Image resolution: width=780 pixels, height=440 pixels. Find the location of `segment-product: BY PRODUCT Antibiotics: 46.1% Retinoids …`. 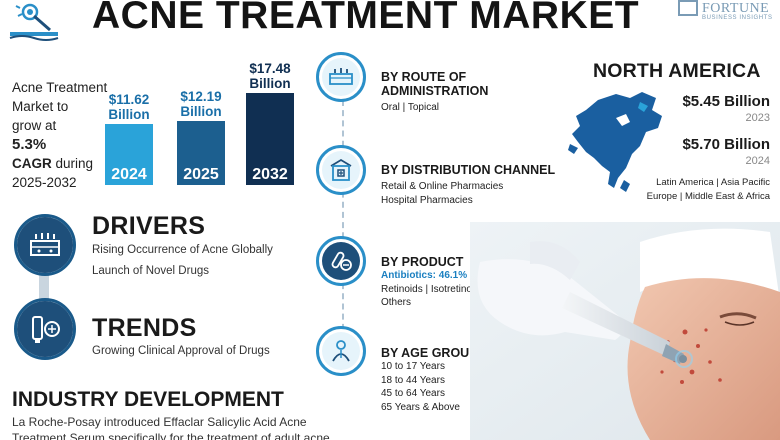

segment-product: BY PRODUCT Antibiotics: 46.1% Retinoids … is located at coordinates (430, 282).